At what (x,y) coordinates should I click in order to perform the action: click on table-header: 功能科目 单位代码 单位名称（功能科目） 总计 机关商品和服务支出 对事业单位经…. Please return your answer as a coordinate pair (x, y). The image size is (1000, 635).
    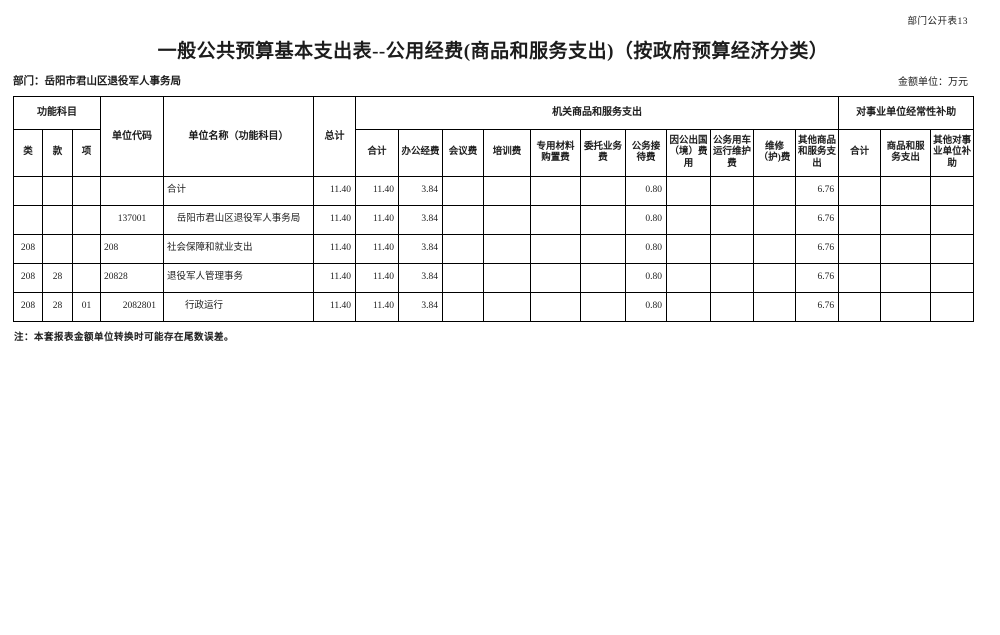
    Looking at the image, I should click on (494, 136).